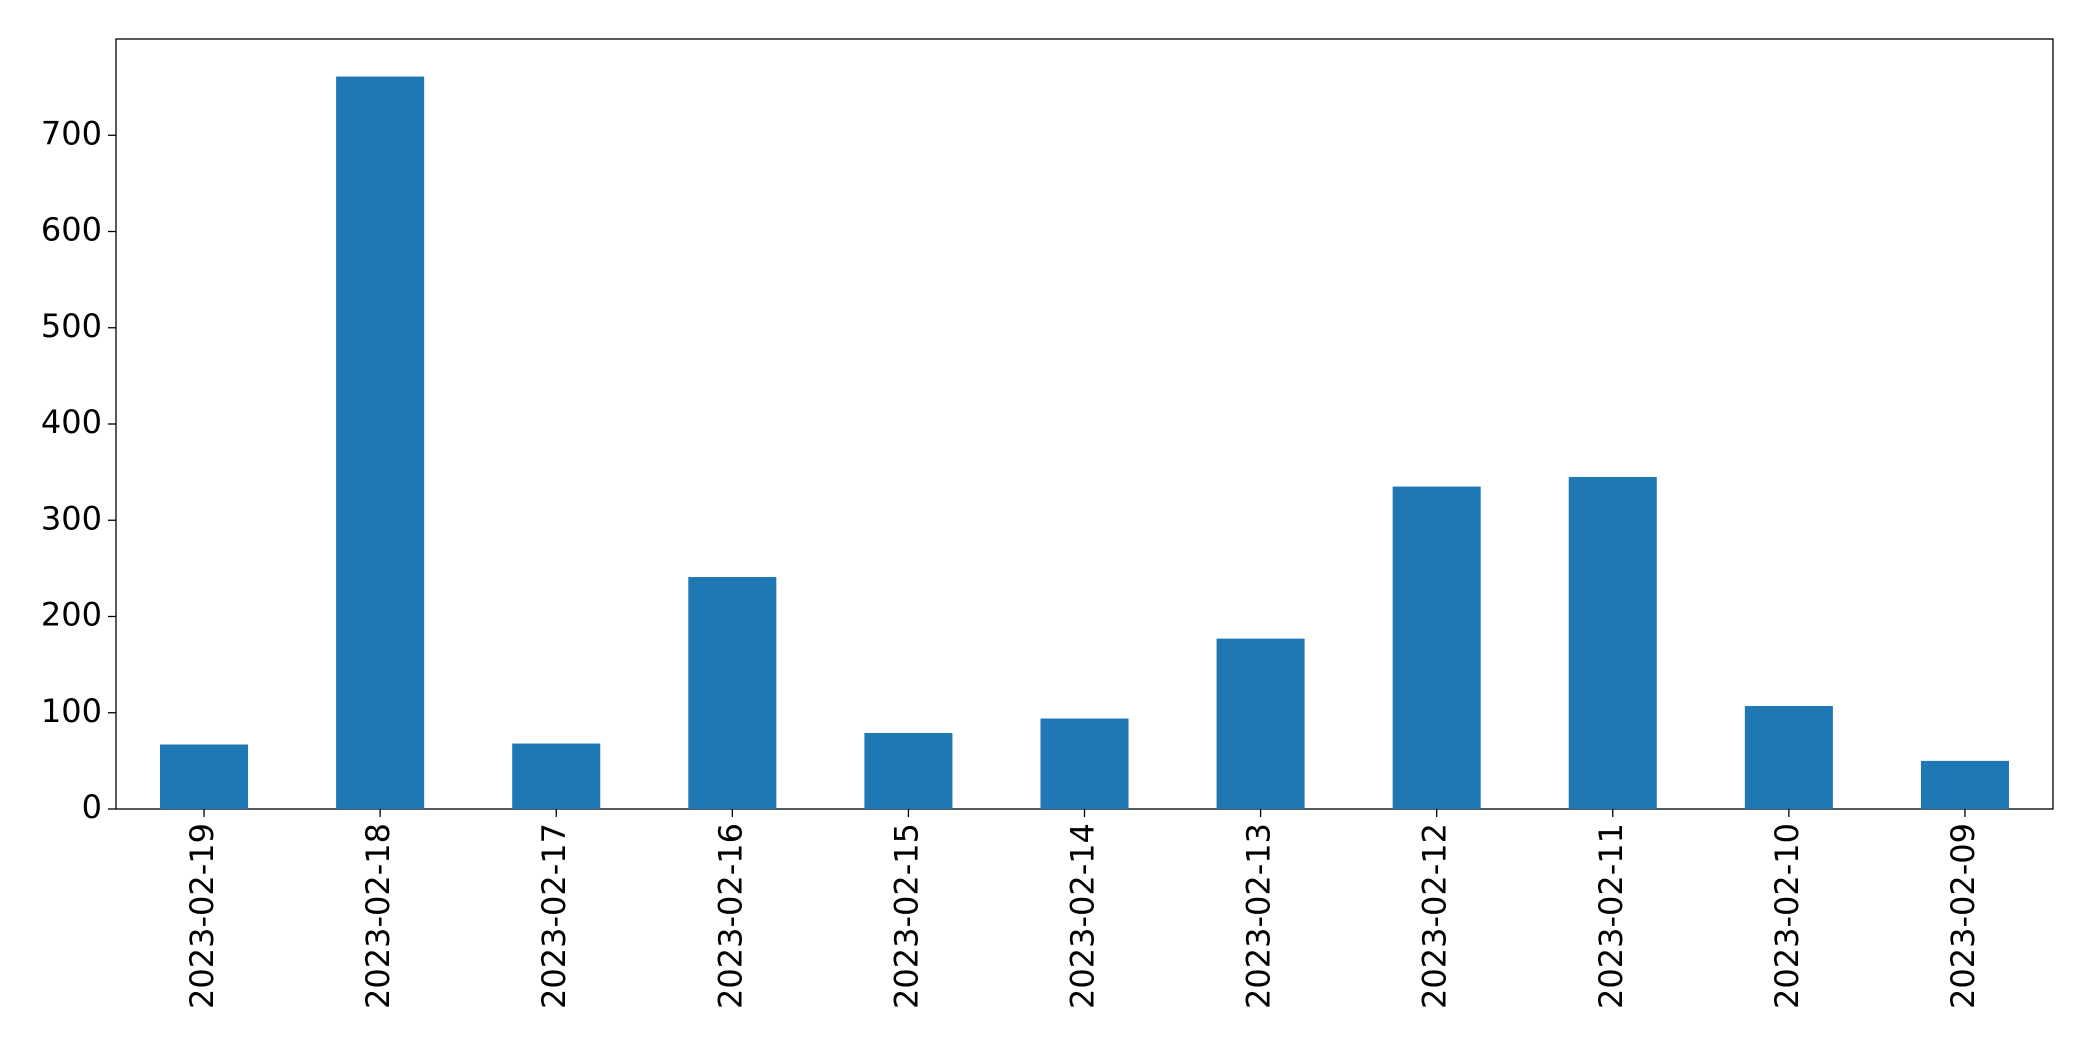 The image size is (2093, 1061). Describe the element at coordinates (1259, 916) in the screenshot. I see `x-tick-label: 2023-02-13` at that location.